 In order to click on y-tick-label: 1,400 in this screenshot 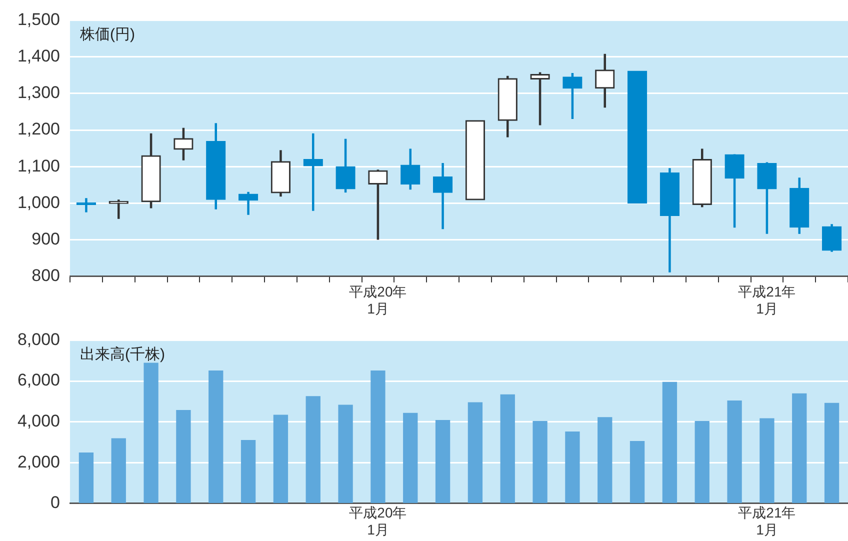, I will do `click(38, 56)`.